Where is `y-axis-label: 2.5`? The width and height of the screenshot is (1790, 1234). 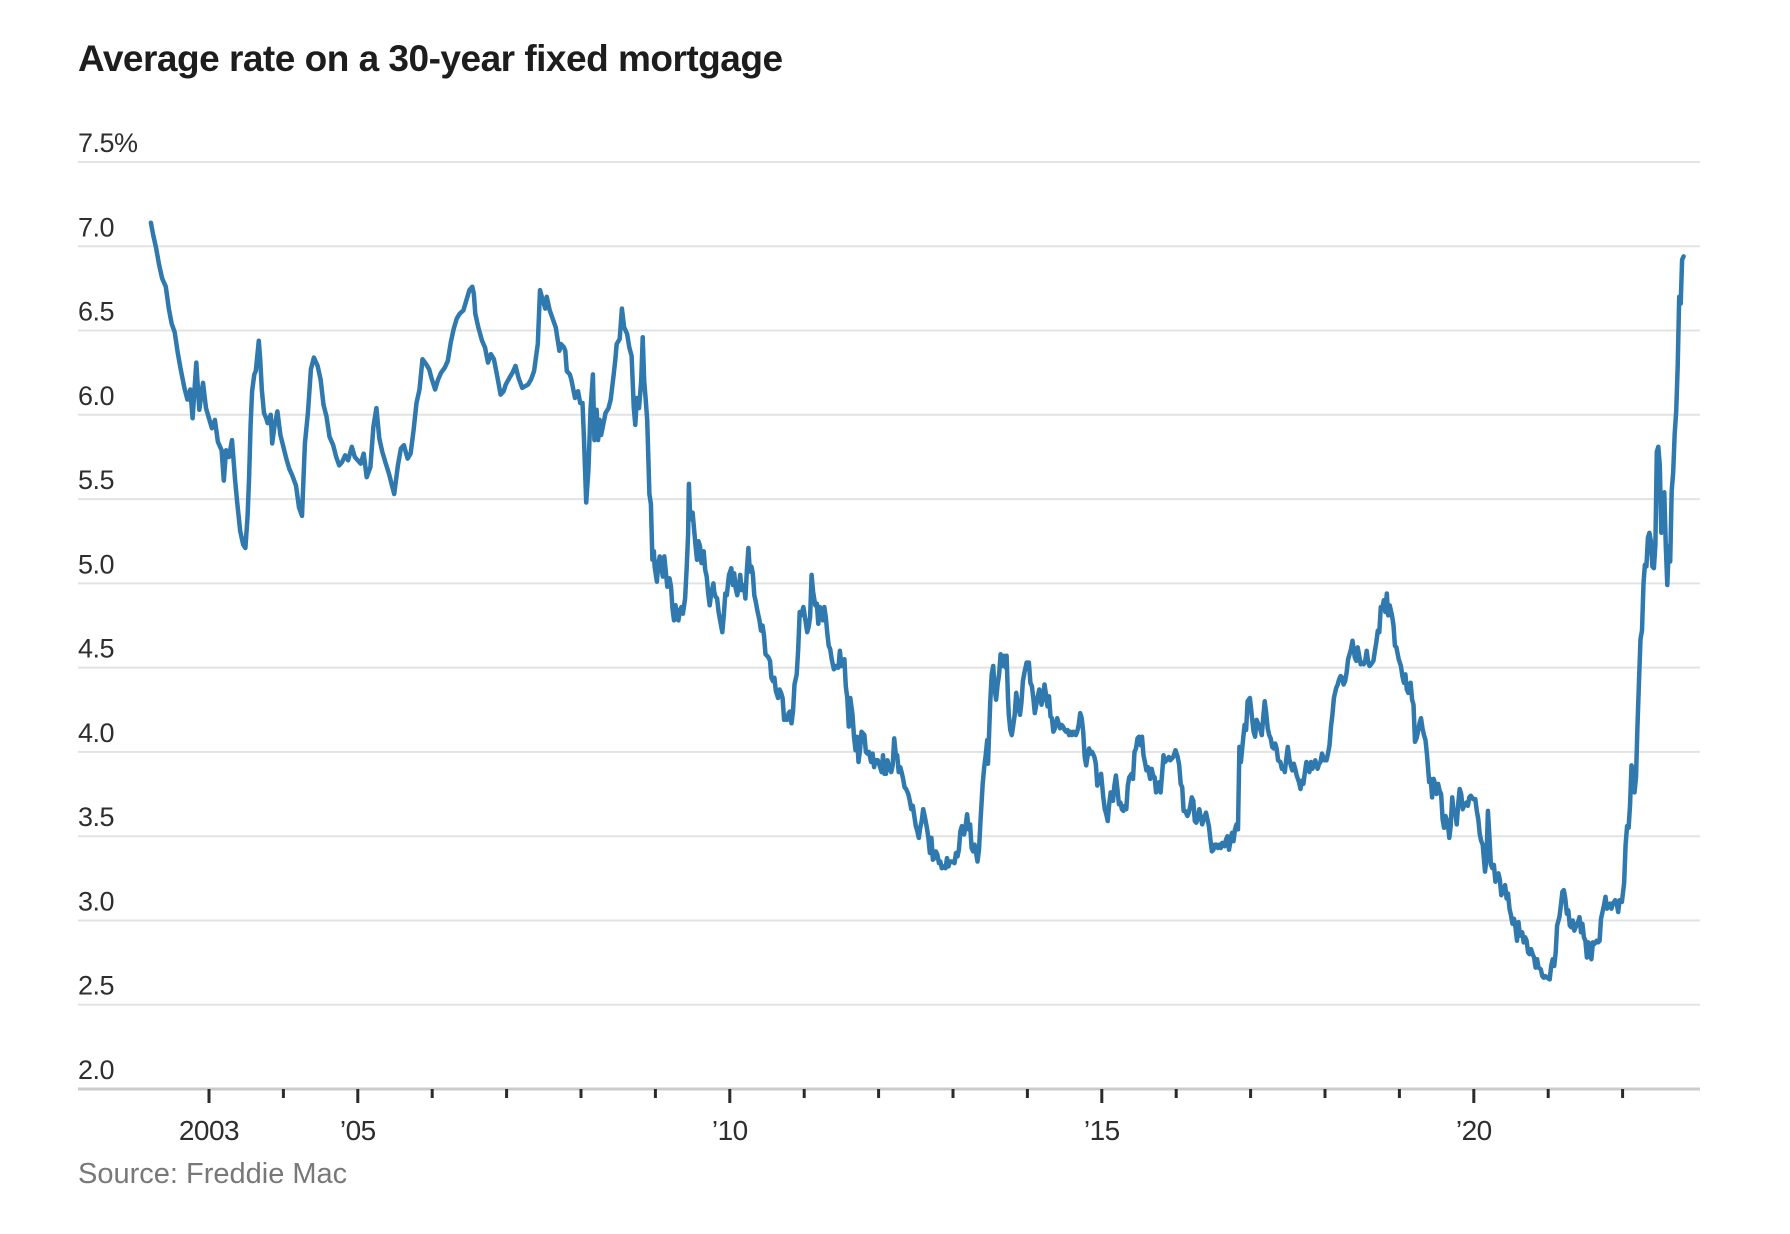
y-axis-label: 2.5 is located at coordinates (96, 986).